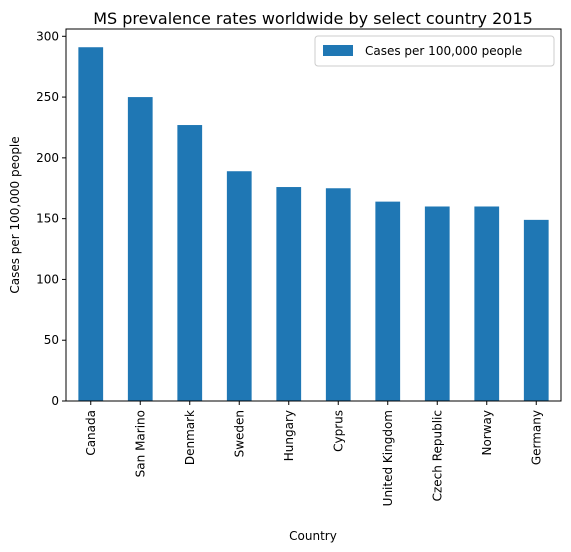 Image resolution: width=571 pixels, height=552 pixels. Describe the element at coordinates (487, 433) in the screenshot. I see `x-tick-label-8: Norway` at that location.